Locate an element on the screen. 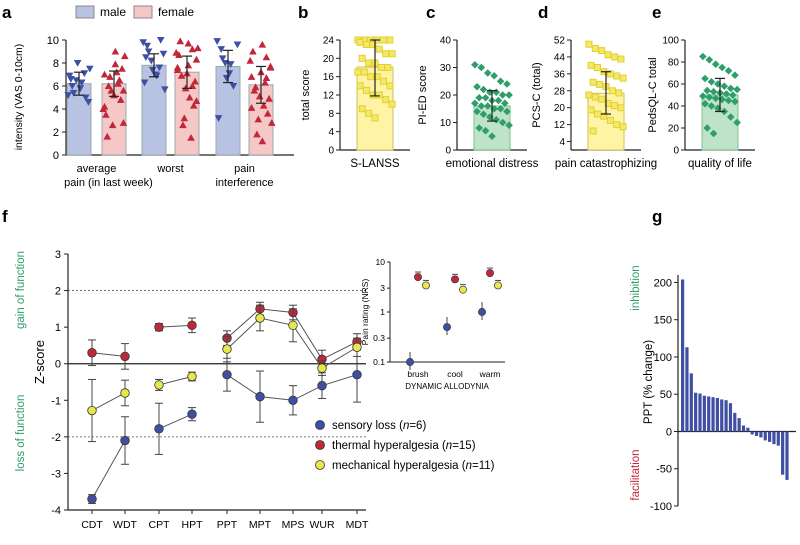  f-ytick-label: -3 is located at coordinates (56, 474).